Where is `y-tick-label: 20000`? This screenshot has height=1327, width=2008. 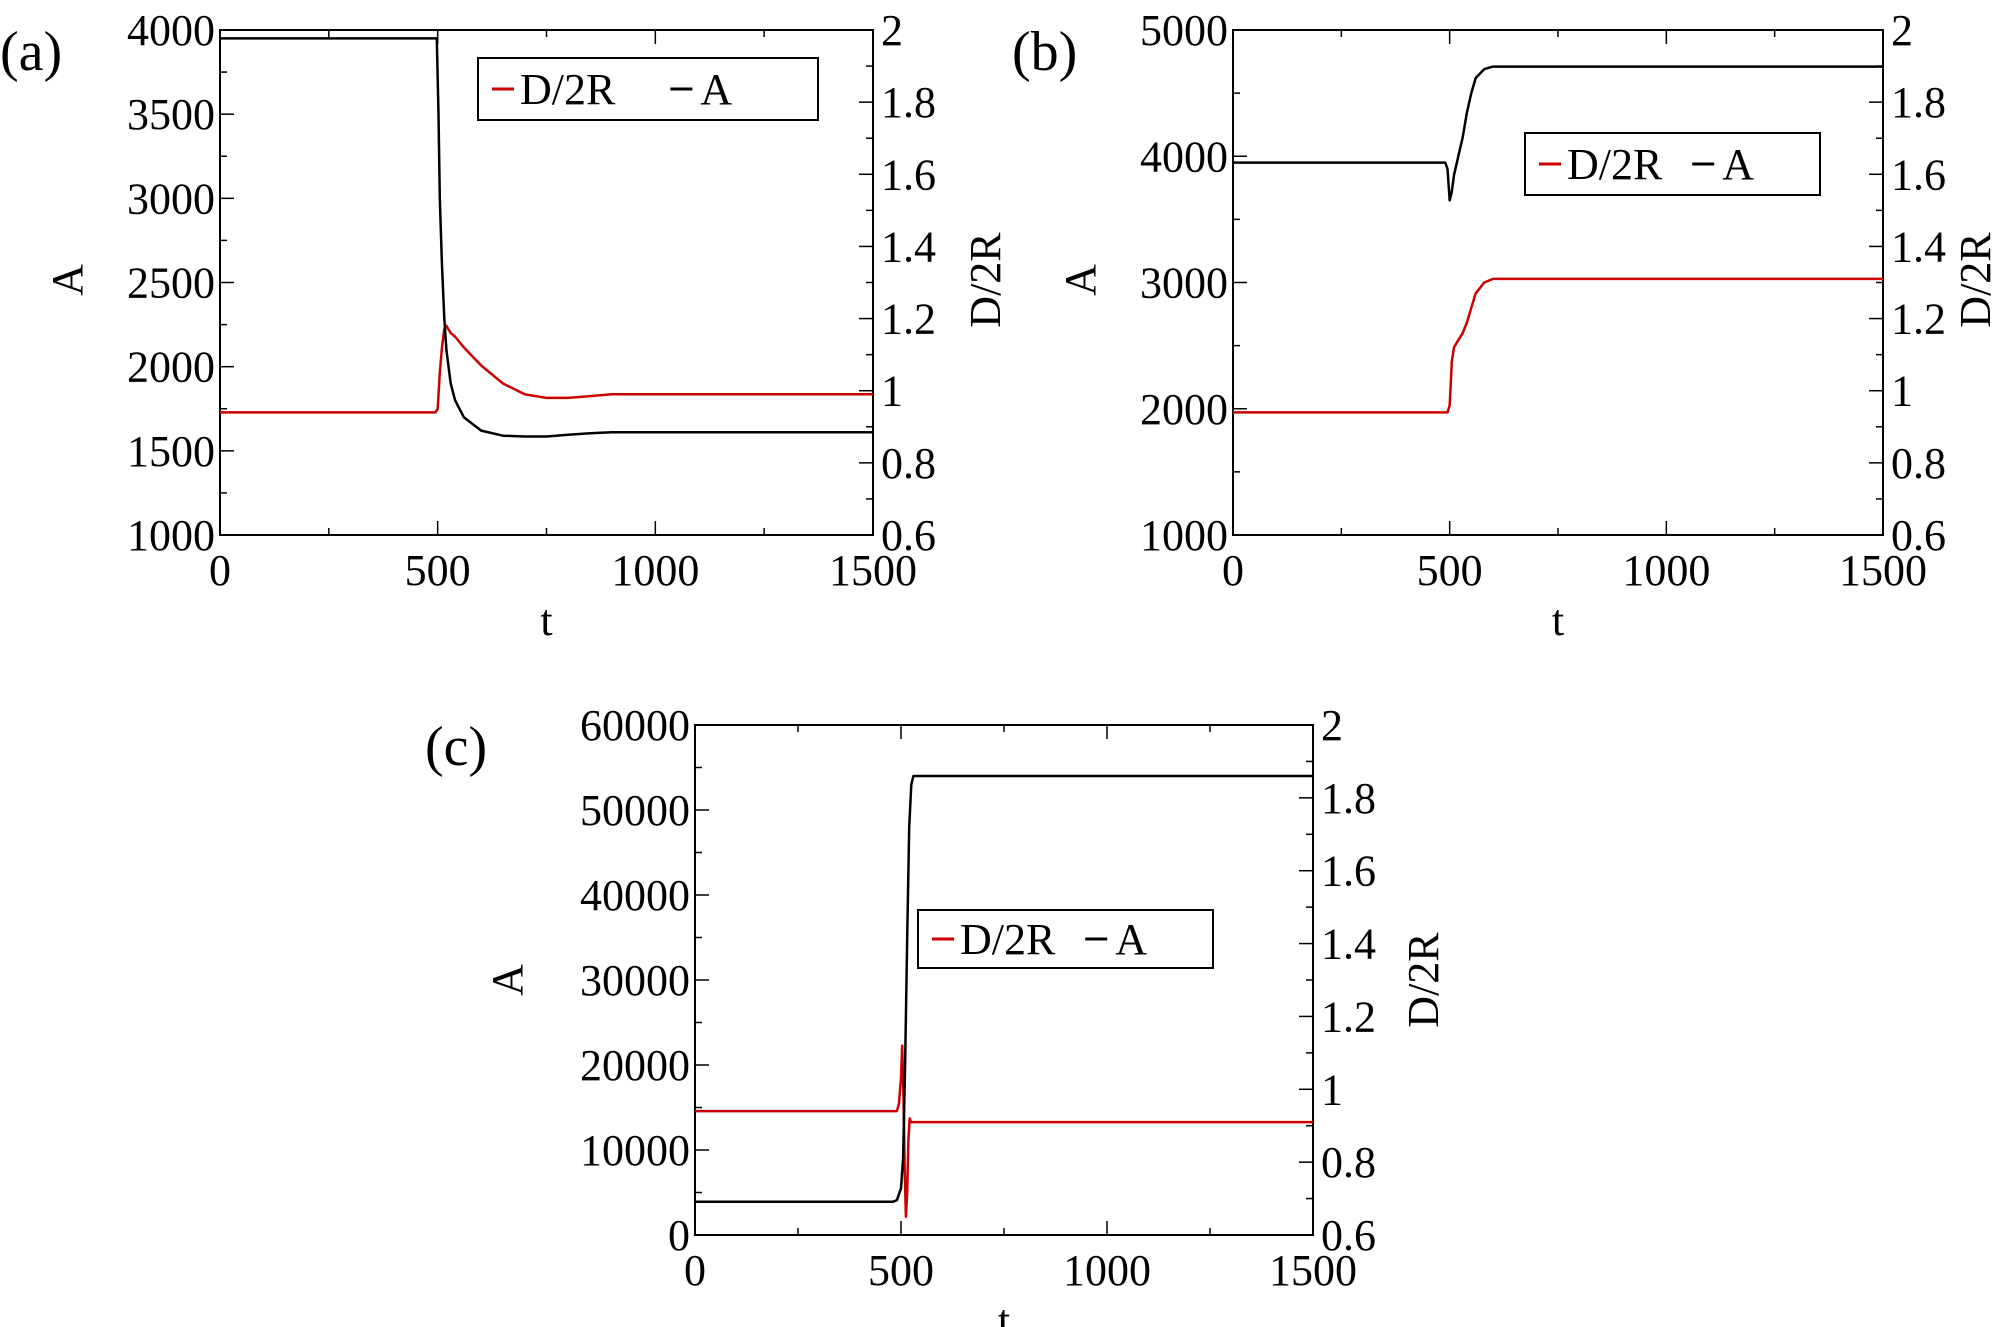
y-tick-label: 20000 is located at coordinates (635, 1065).